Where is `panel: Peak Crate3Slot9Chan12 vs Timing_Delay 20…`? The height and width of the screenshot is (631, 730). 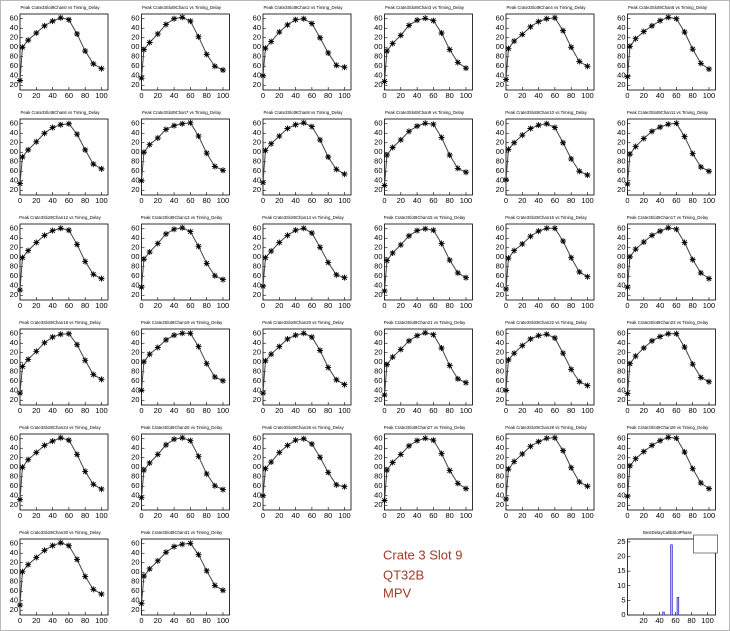
panel: Peak Crate3Slot9Chan12 vs Timing_Delay 20… is located at coordinates (59, 262).